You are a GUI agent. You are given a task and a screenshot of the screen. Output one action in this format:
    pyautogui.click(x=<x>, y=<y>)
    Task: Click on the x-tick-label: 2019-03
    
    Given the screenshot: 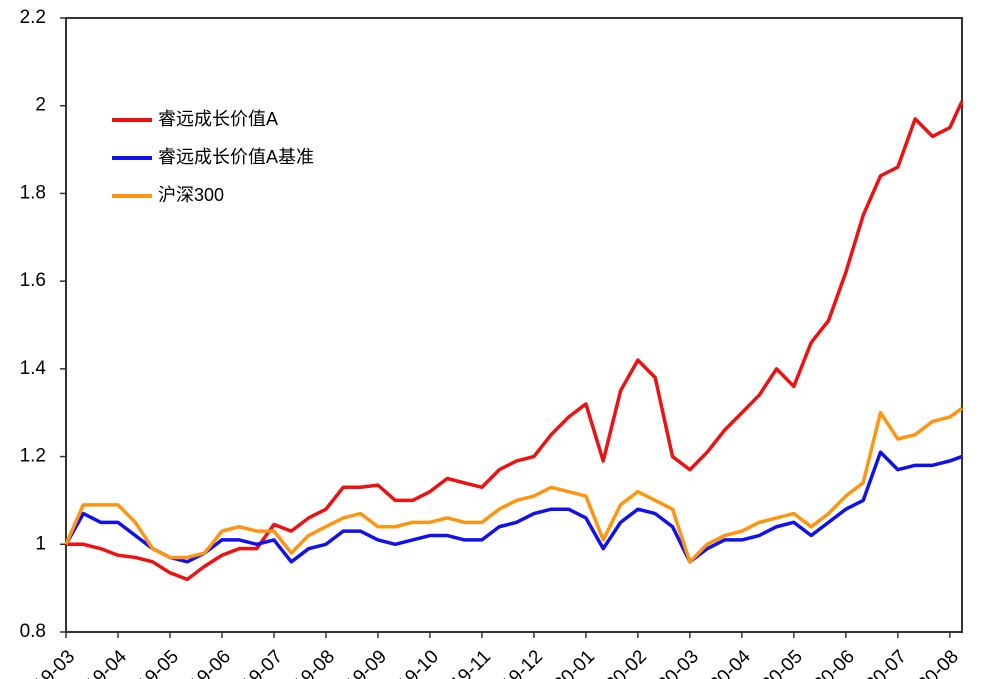 What is the action you would take?
    pyautogui.click(x=47, y=662)
    